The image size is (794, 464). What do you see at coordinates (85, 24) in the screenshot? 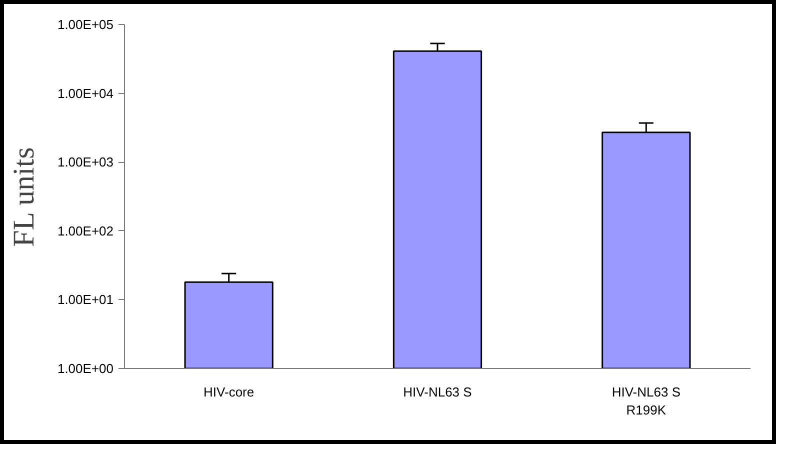
I see `y-tick-label: 1.00E+05` at bounding box center [85, 24].